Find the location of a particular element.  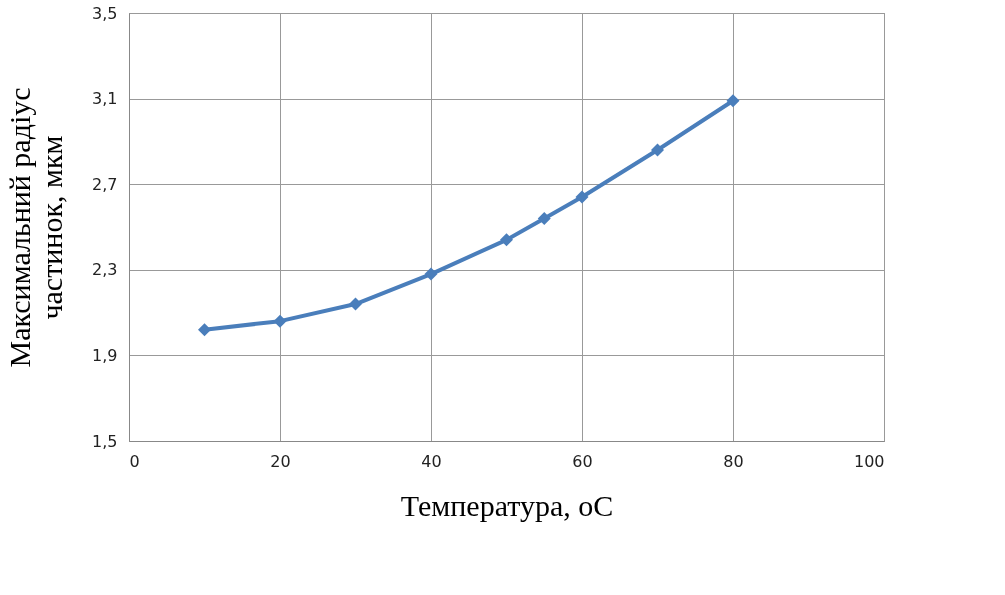

x-tick-label: 60 is located at coordinates (582, 461).